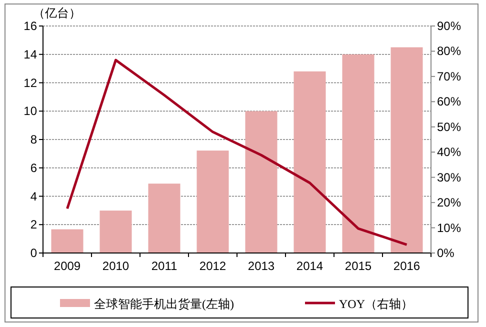 The image size is (486, 327). I want to click on y-tick-label: 12, so click(31, 83).